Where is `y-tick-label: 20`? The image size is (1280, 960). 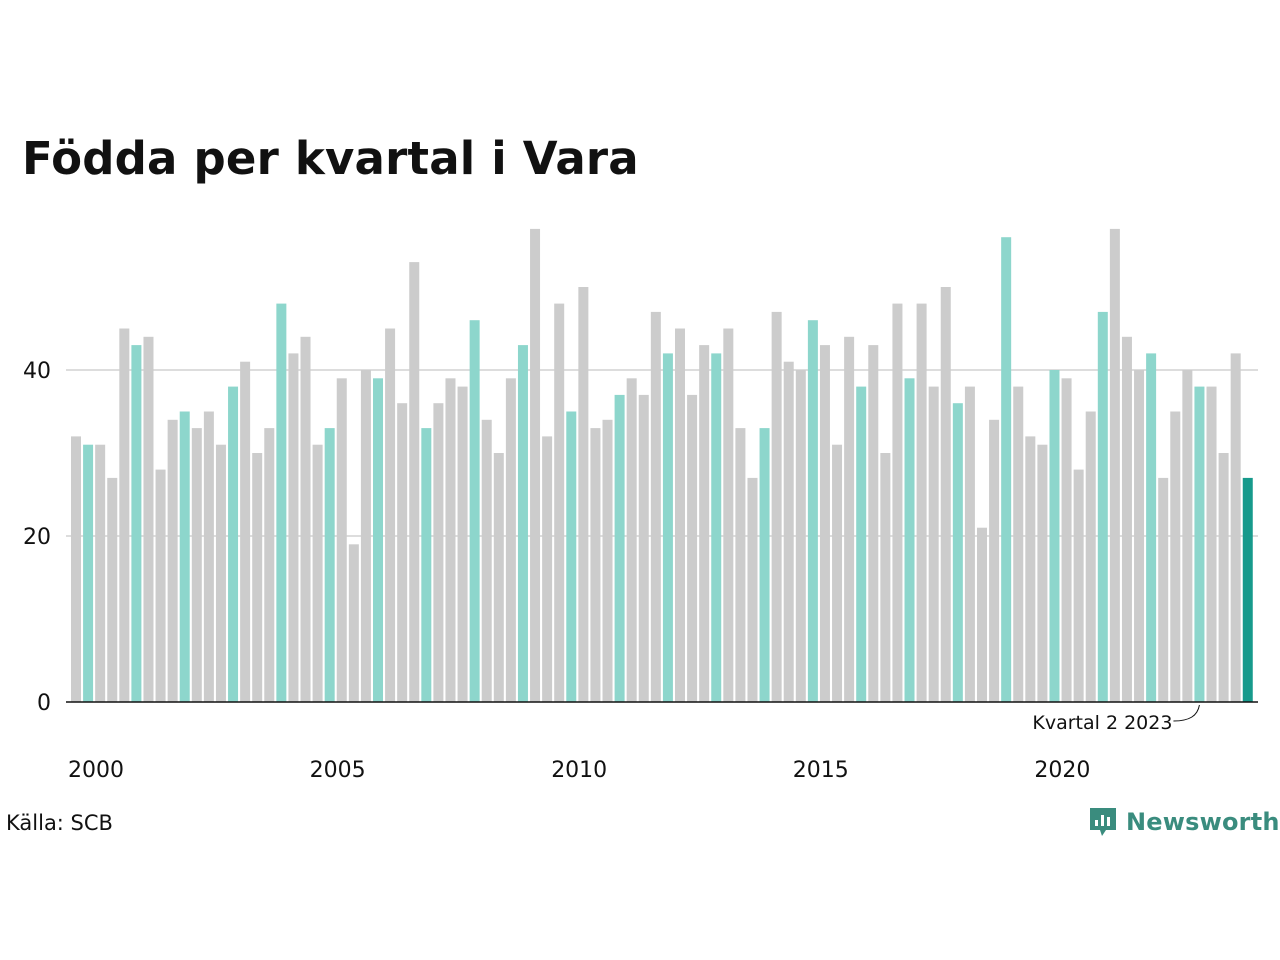
y-tick-label: 20 is located at coordinates (37, 537).